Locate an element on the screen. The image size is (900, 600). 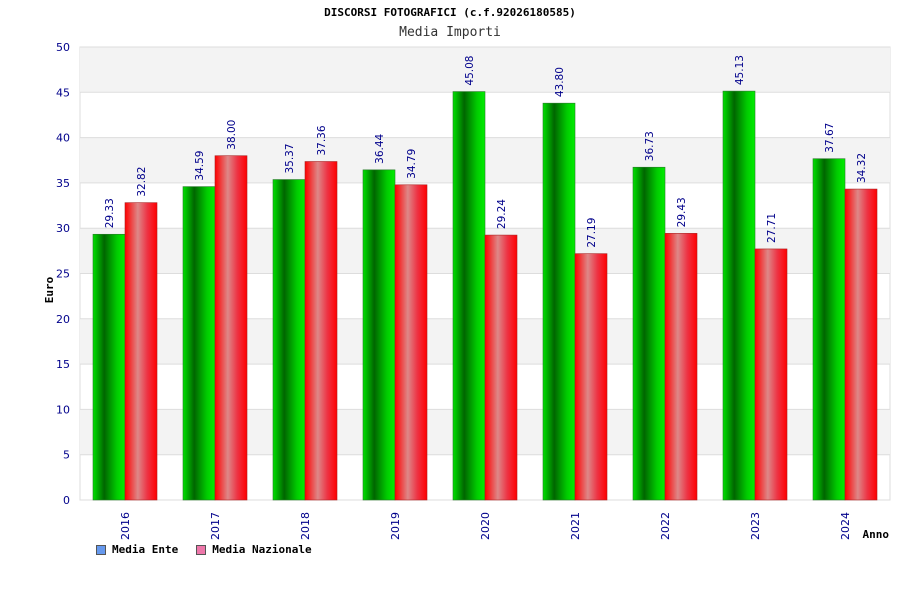
x-tick-label: 2020 is located at coordinates (485, 526).